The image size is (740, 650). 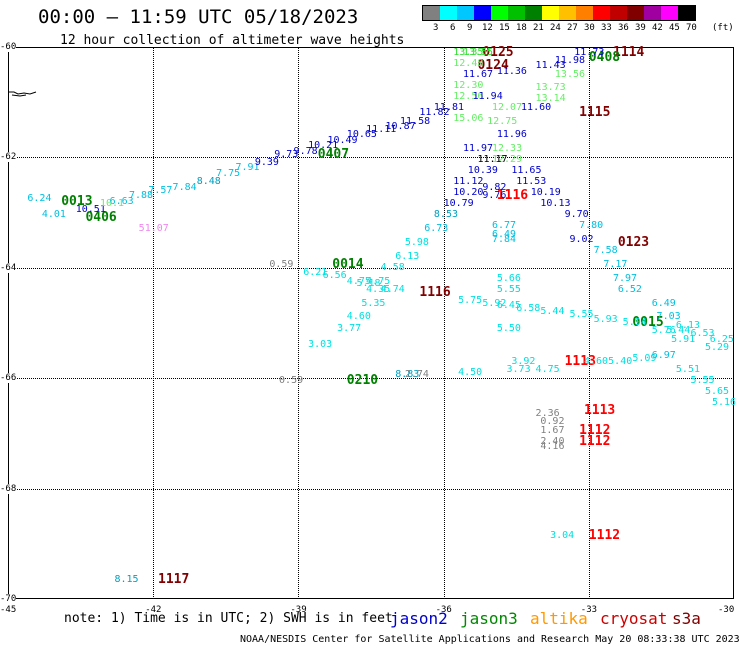 What do you see at coordinates (416, 242) in the screenshot?
I see `wave-height-point: 5.98` at bounding box center [416, 242].